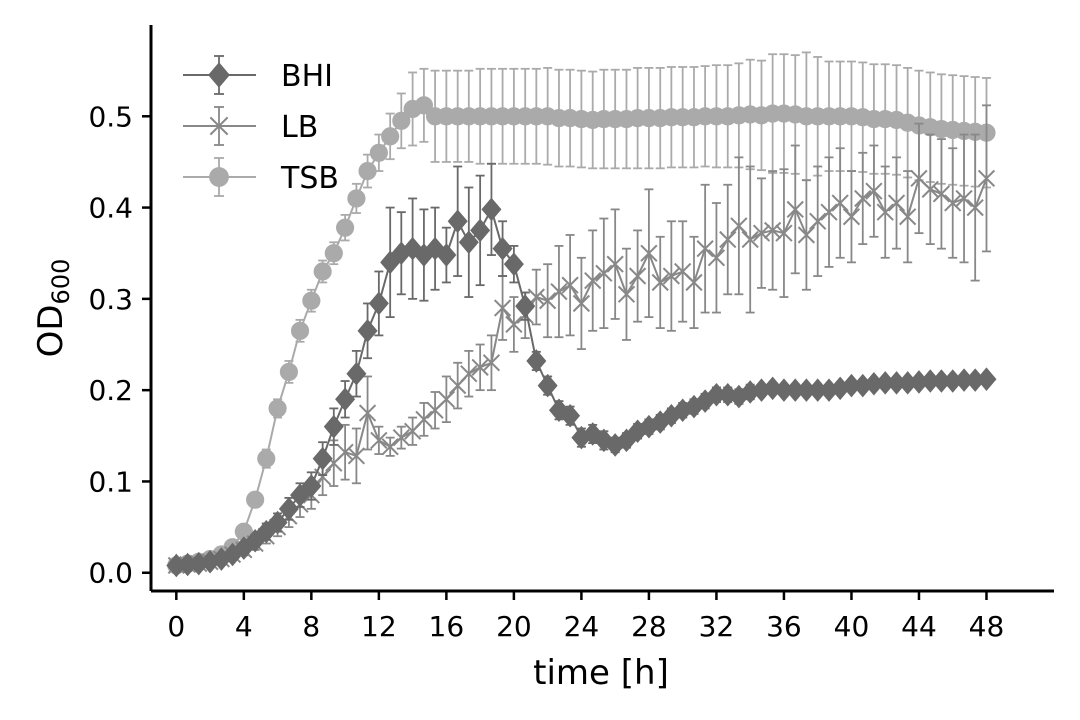  What do you see at coordinates (601, 673) in the screenshot?
I see `x-axis-title: time [h]` at bounding box center [601, 673].